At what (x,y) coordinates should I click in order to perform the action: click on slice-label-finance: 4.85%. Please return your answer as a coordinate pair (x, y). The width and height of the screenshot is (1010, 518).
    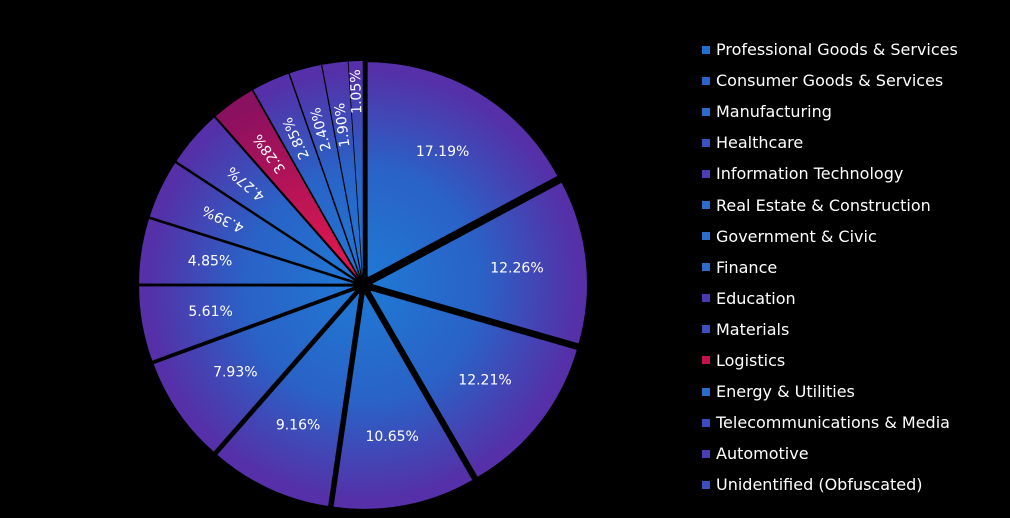
    Looking at the image, I should click on (210, 261).